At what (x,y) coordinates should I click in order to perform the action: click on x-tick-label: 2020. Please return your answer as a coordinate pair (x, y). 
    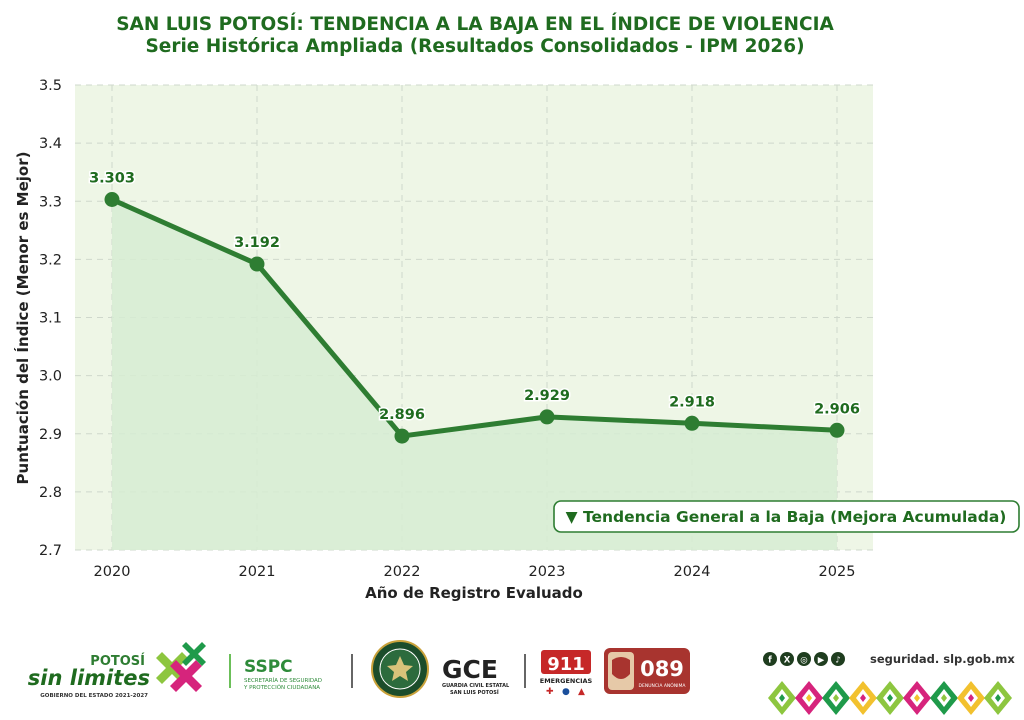
    Looking at the image, I should click on (112, 572).